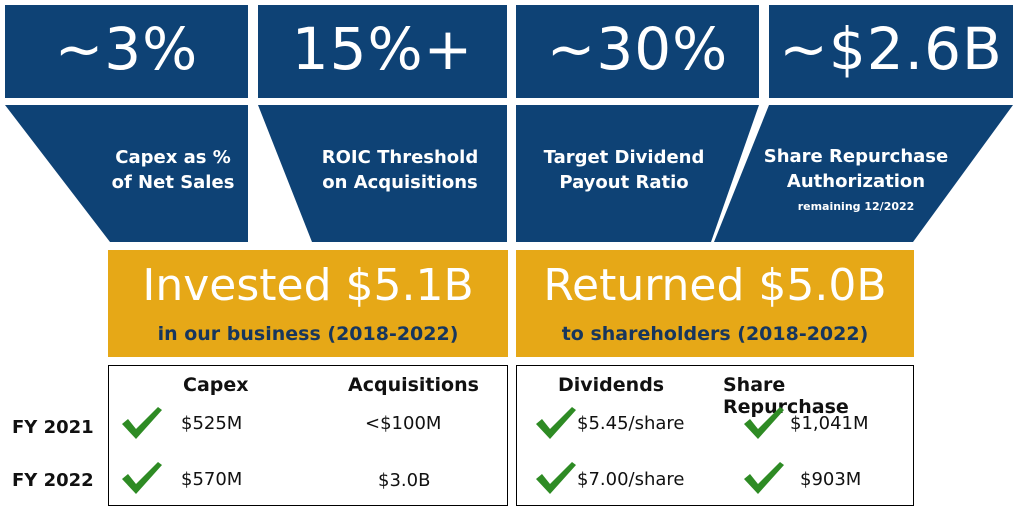  Describe the element at coordinates (400, 170) in the screenshot. I see `metric-label-roic: ROIC Threshold on Acquisitions` at that location.